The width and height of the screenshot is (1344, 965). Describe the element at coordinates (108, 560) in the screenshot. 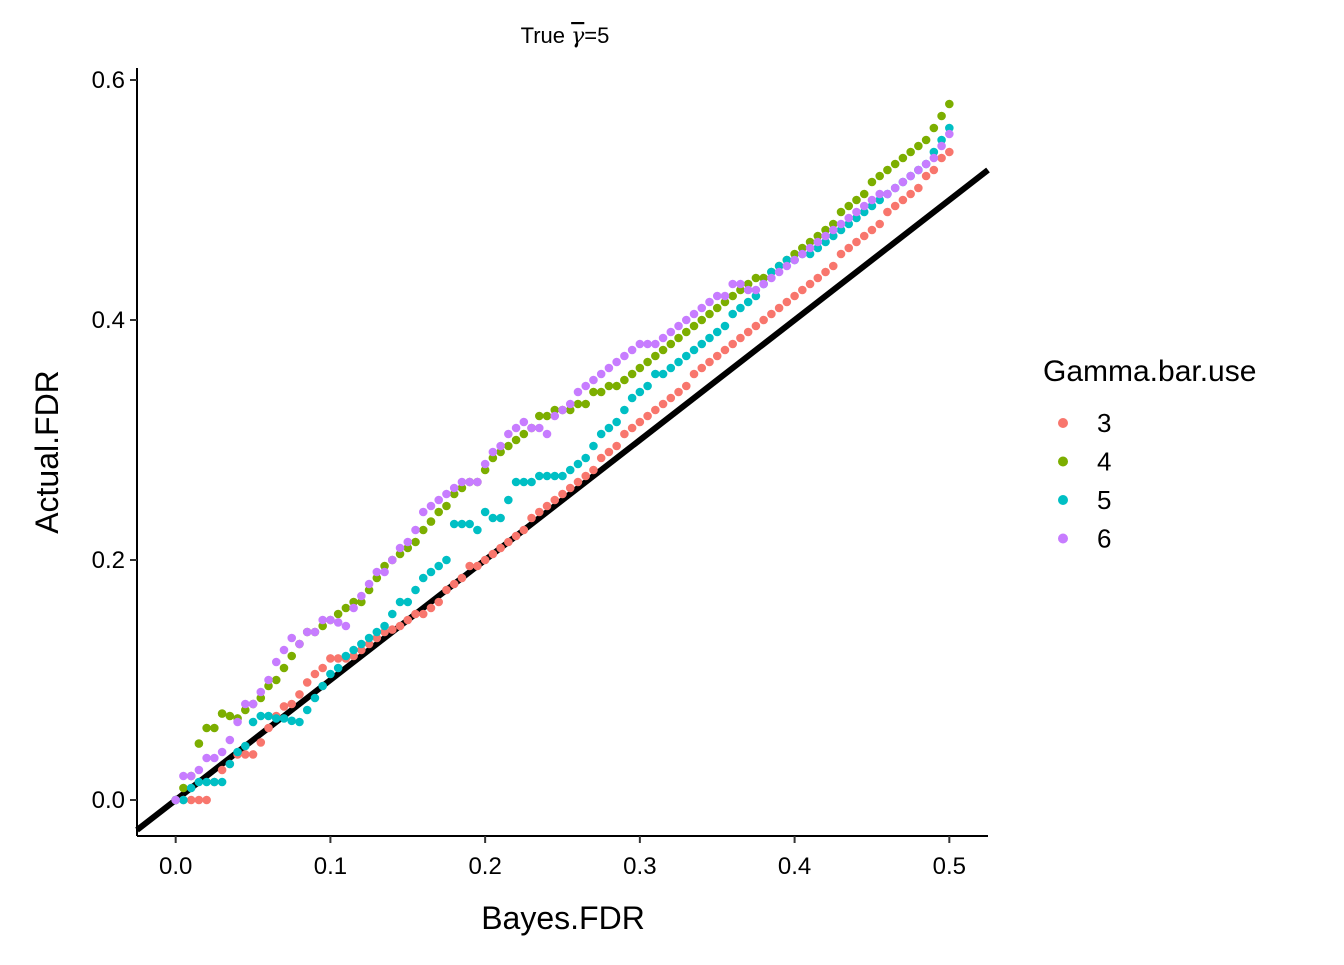

I see `y-tick-label: 0.2` at that location.